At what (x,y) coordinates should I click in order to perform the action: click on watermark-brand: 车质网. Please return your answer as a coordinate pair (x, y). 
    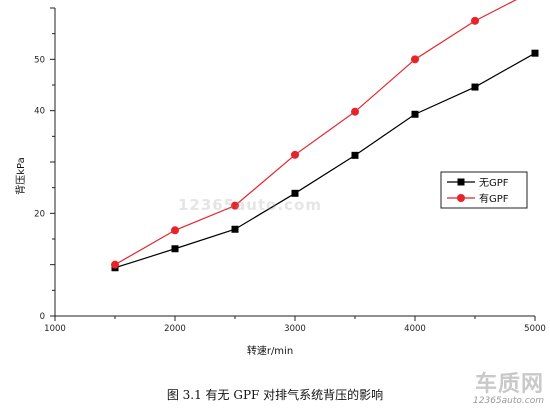
    Looking at the image, I should click on (509, 384).